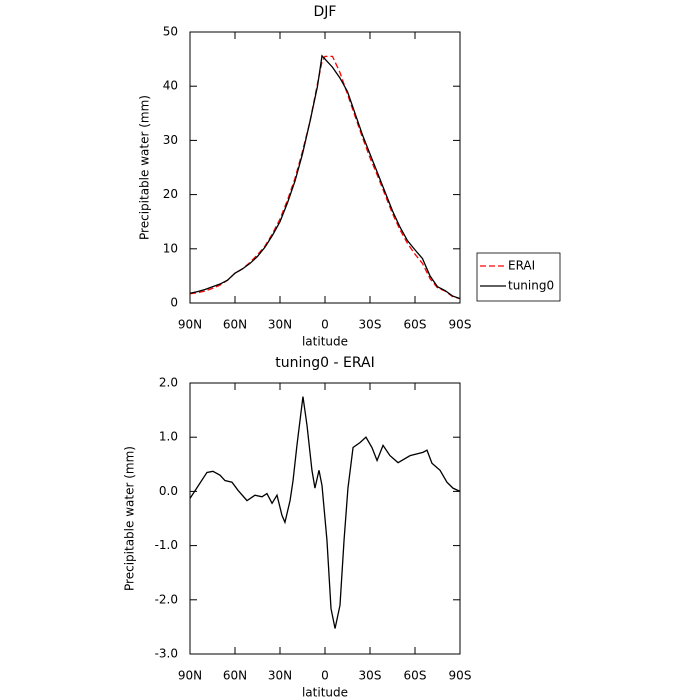  I want to click on legend-label: tuning0, so click(531, 286).